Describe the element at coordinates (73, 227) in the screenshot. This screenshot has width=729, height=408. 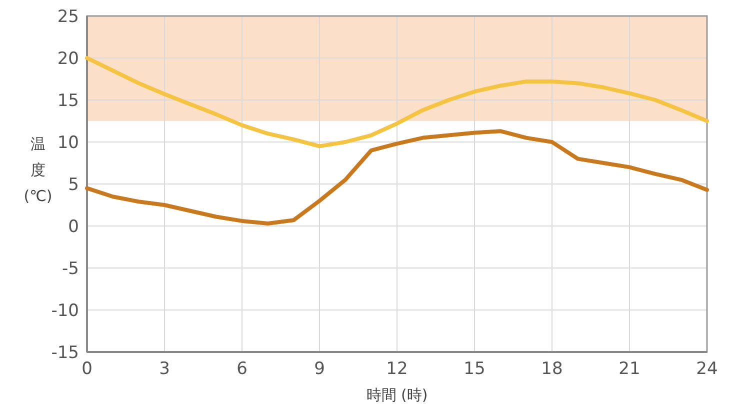
I see `y-tick-label: 0` at that location.